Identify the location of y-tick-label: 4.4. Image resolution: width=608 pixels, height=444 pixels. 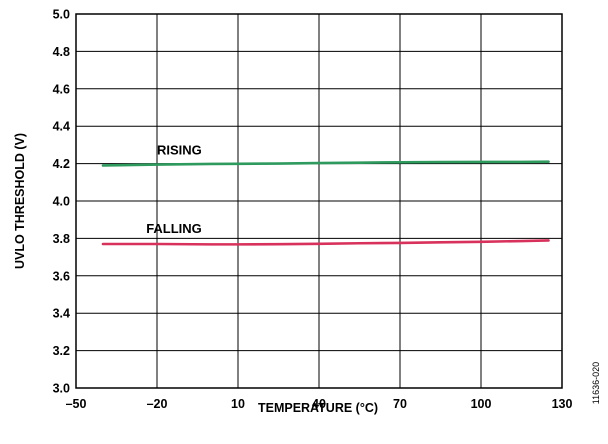
(61, 127).